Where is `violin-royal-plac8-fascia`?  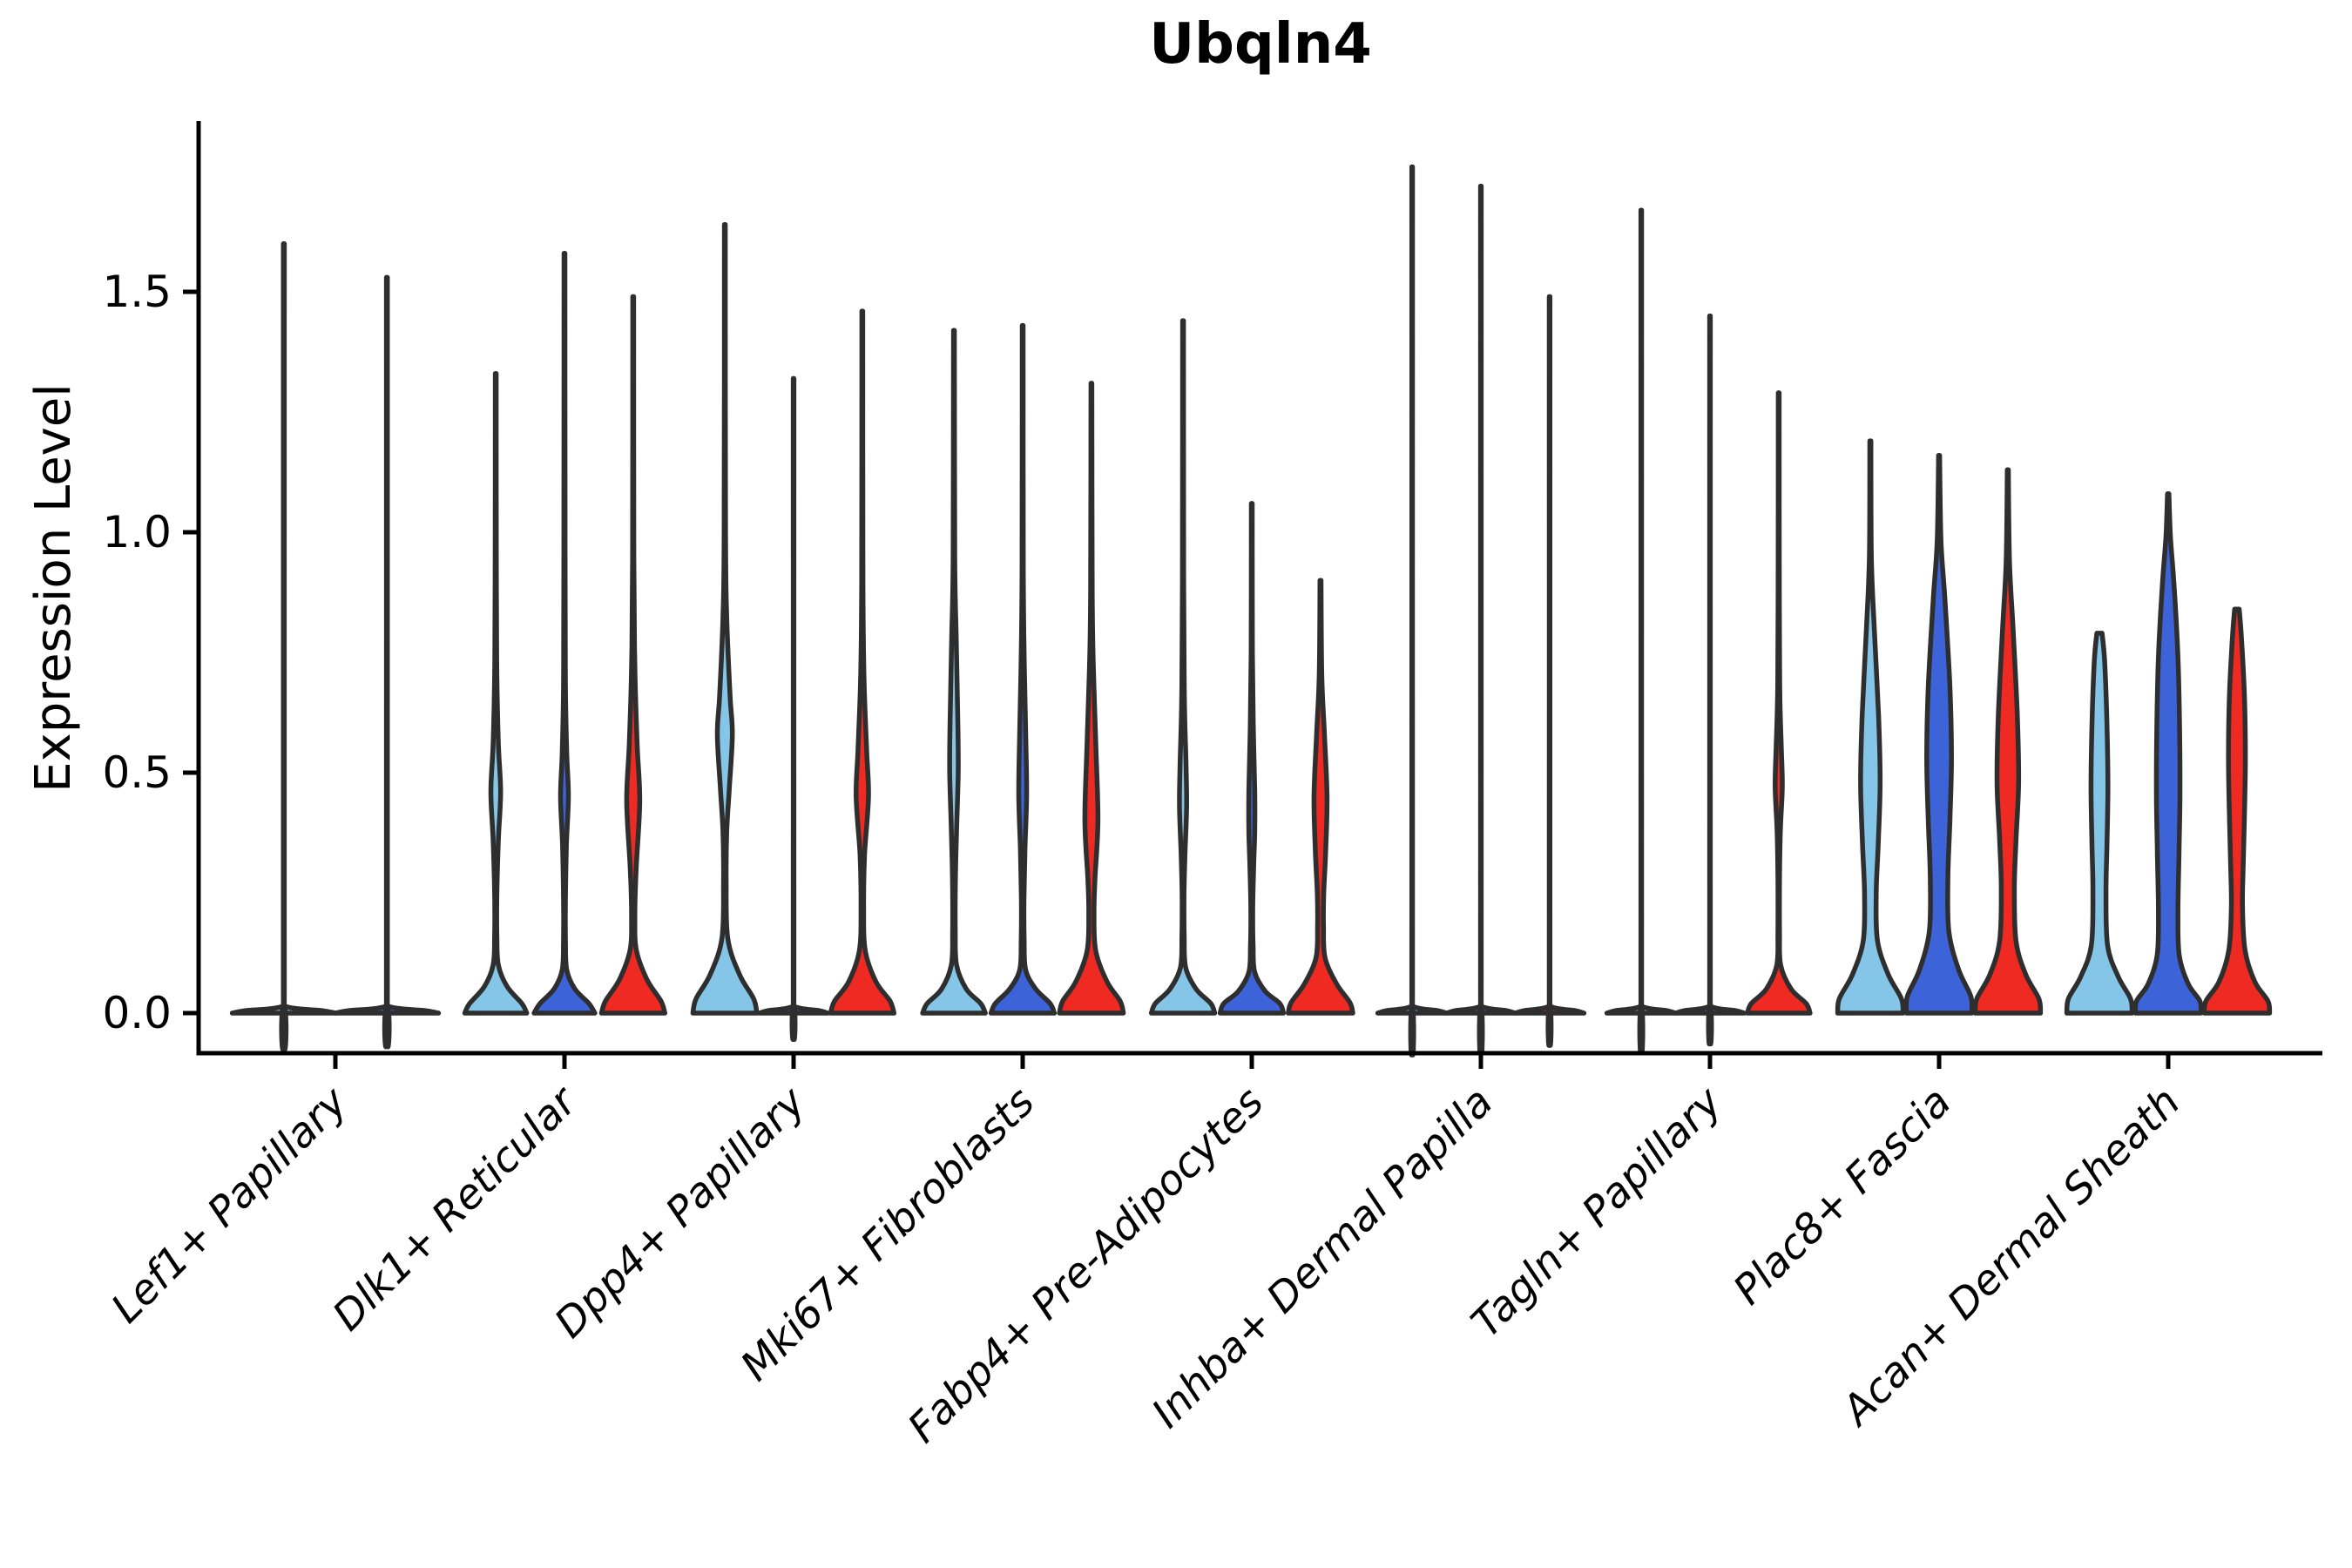 violin-royal-plac8-fascia is located at coordinates (1939, 734).